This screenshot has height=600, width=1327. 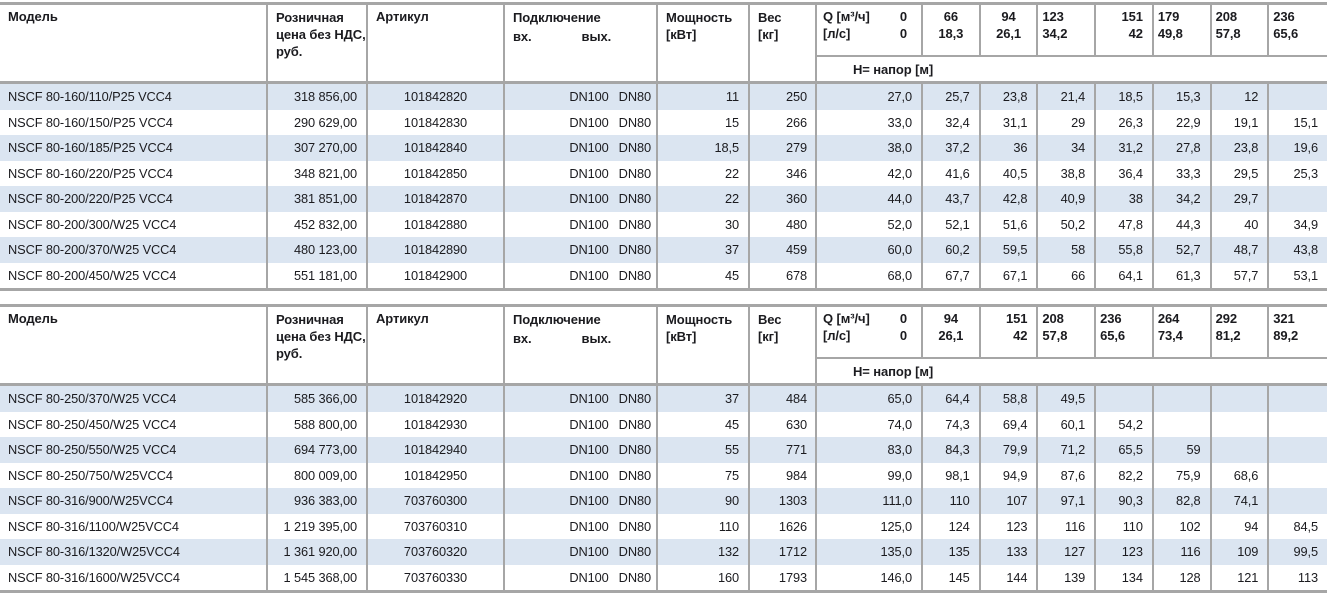 What do you see at coordinates (436, 250) in the screenshot?
I see `article-cell: 101842890` at bounding box center [436, 250].